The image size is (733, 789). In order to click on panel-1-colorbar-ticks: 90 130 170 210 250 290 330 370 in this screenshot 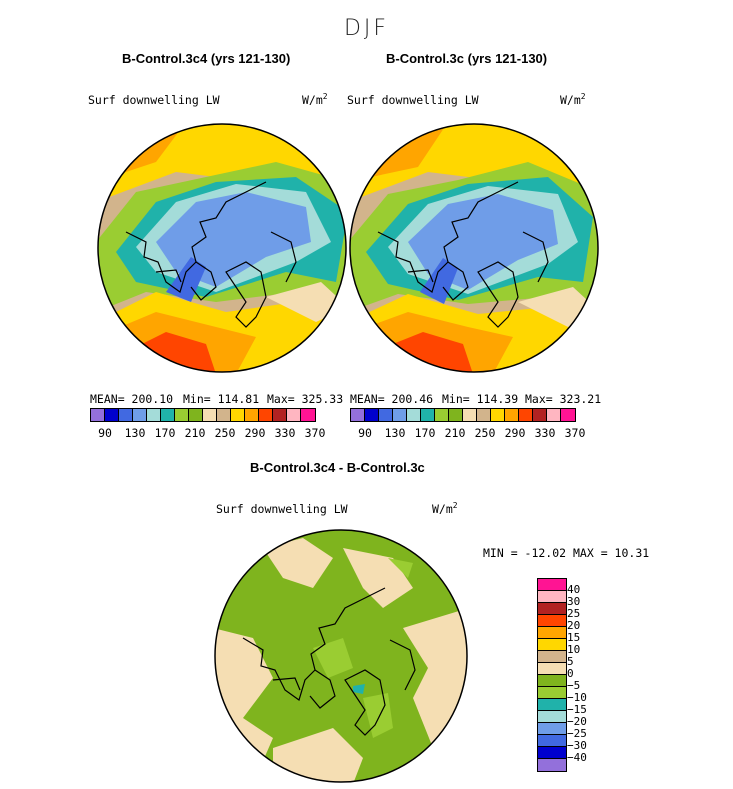, I will do `click(366, 433)`.